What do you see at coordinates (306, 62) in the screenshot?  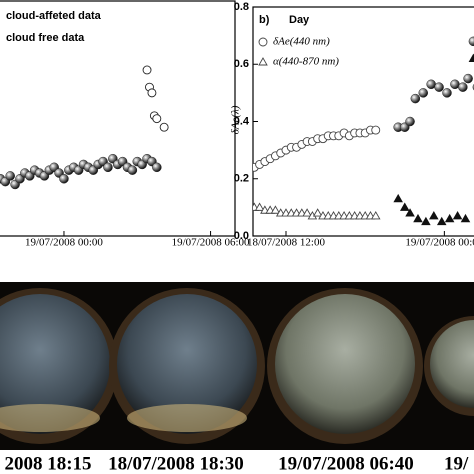 I see `legend-label: α(440-870 nm)` at bounding box center [306, 62].